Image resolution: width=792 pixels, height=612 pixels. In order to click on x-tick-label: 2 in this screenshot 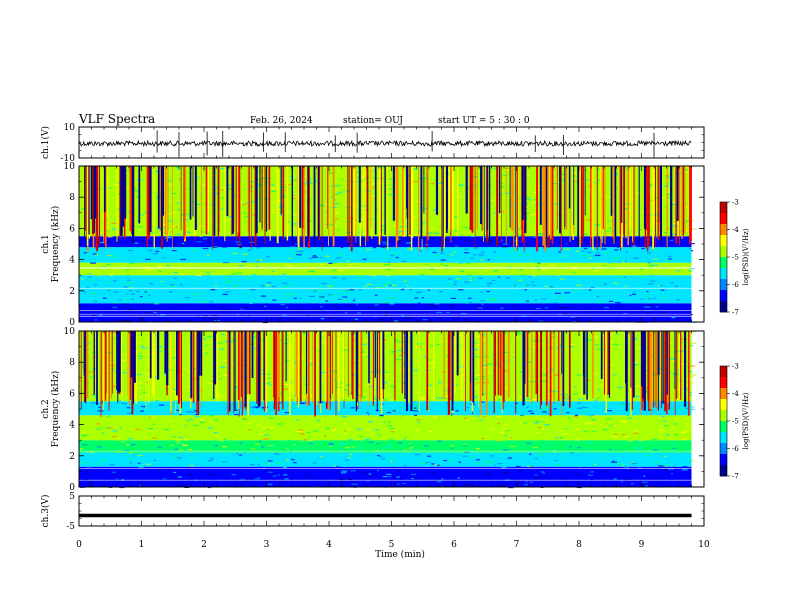, I will do `click(204, 545)`.